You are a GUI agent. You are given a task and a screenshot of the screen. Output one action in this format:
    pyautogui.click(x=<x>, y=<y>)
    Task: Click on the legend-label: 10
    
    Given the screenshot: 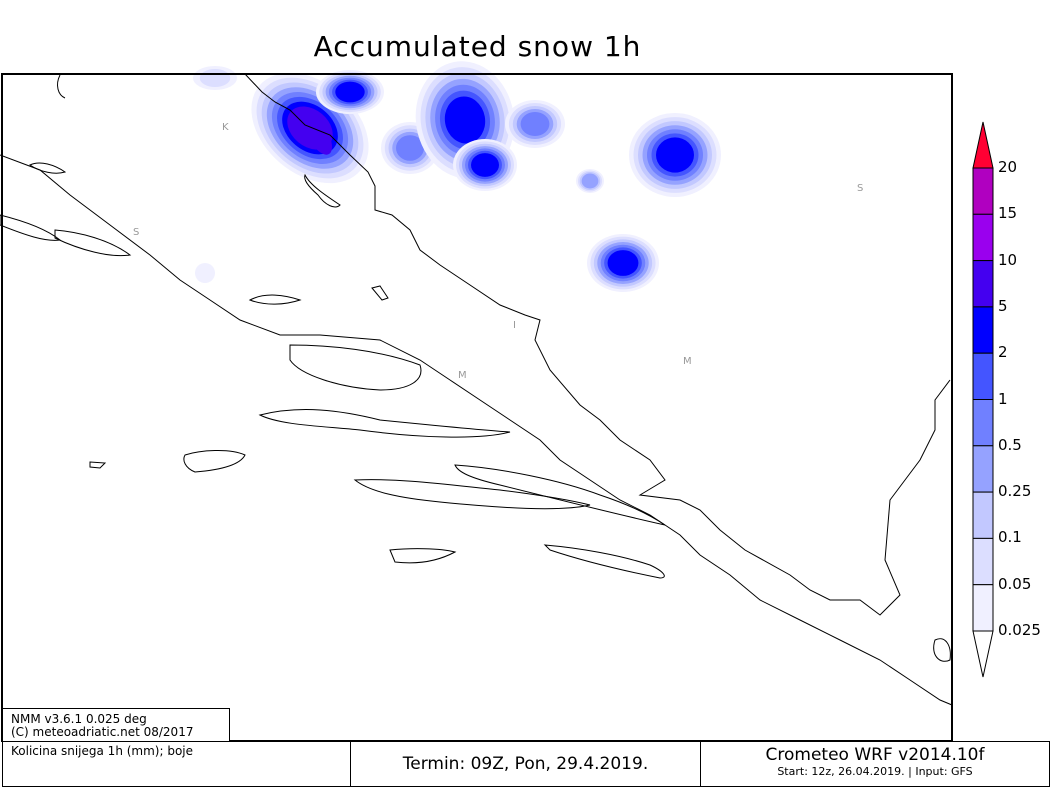 What is the action you would take?
    pyautogui.click(x=1008, y=259)
    